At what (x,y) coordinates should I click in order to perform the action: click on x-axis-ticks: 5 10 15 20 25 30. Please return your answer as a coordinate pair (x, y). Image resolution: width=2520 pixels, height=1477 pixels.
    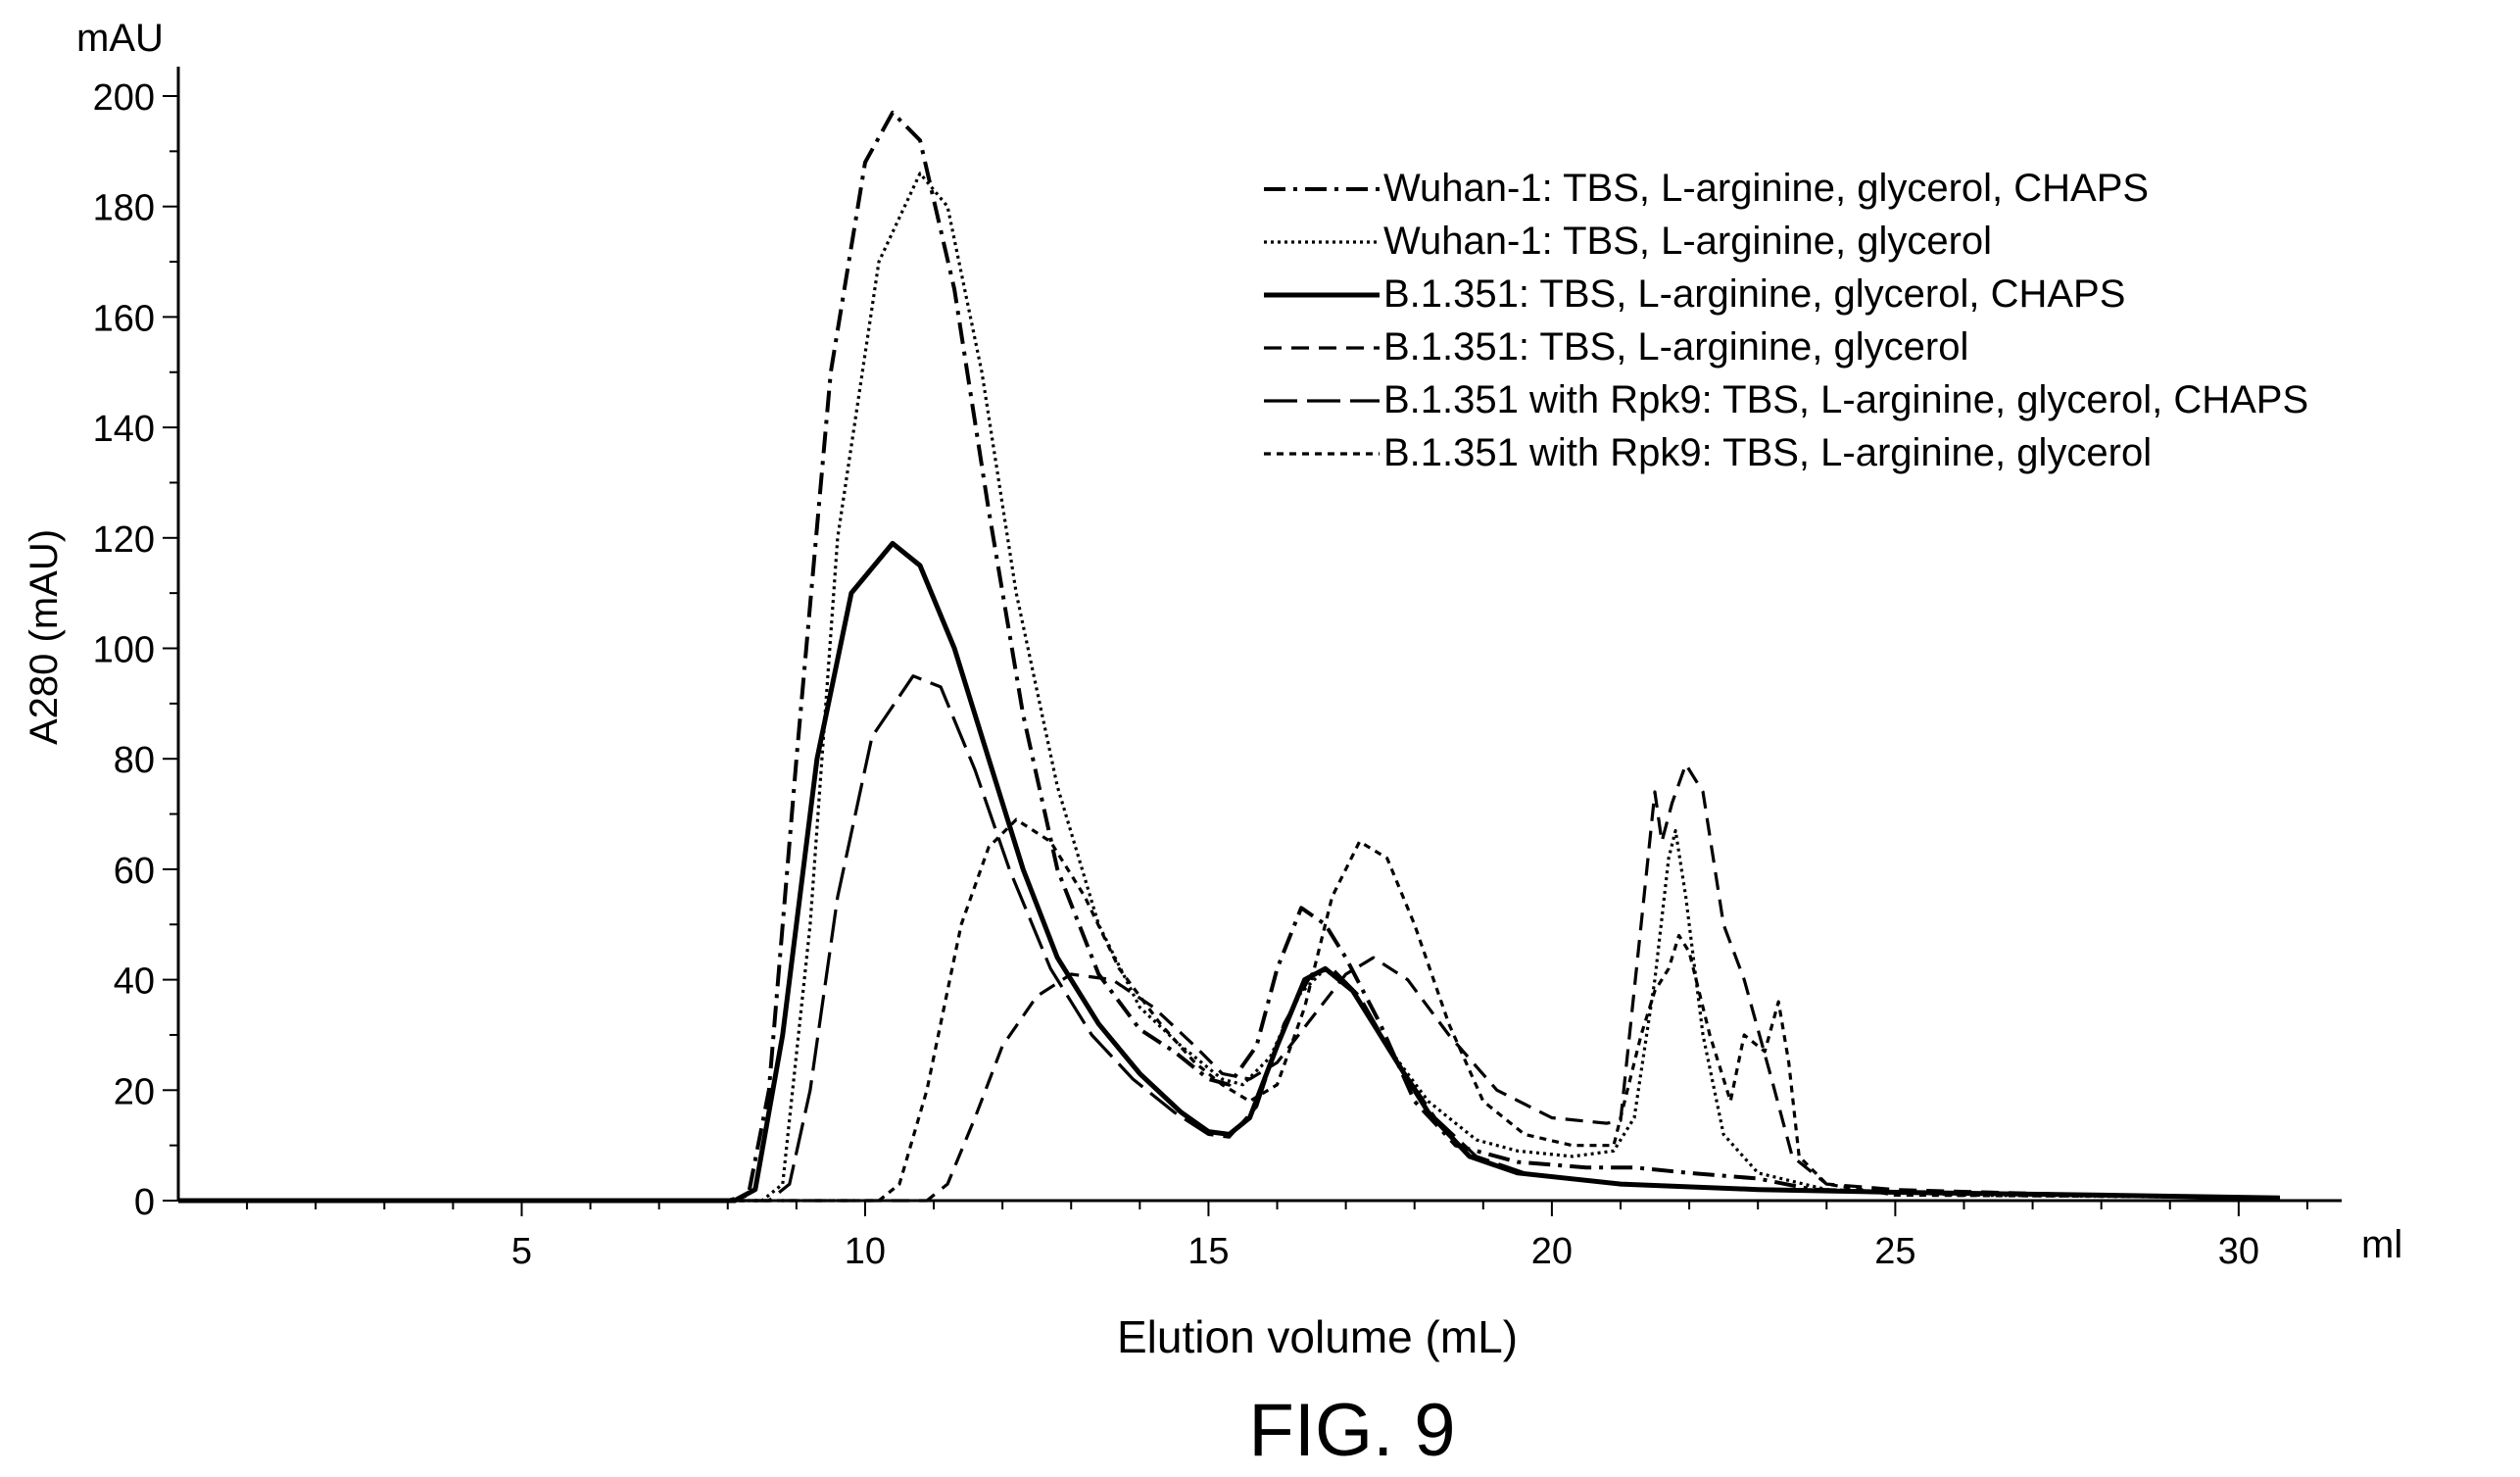
    Looking at the image, I should click on (1277, 1236).